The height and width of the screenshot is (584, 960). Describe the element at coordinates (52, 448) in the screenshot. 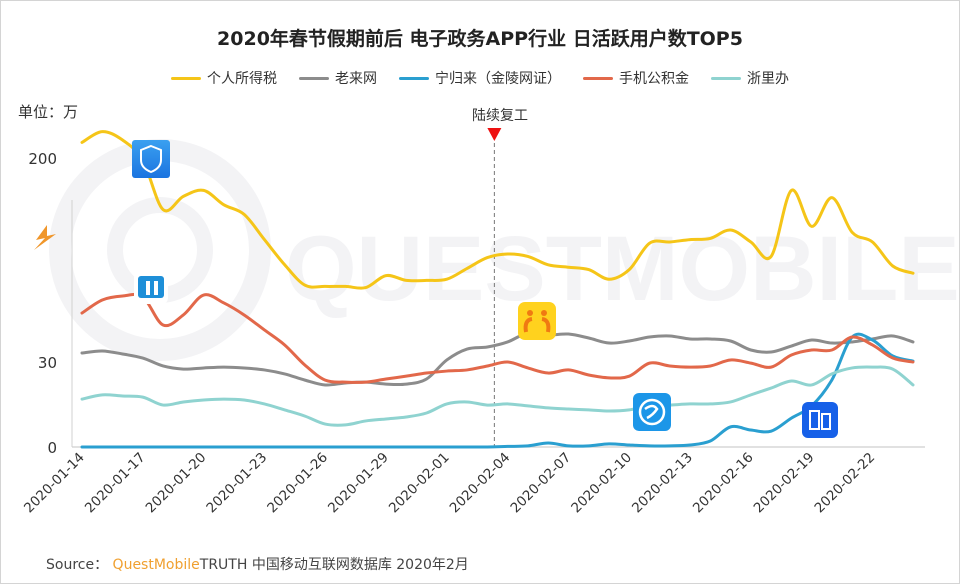

I see `y-tick-label: 0` at that location.